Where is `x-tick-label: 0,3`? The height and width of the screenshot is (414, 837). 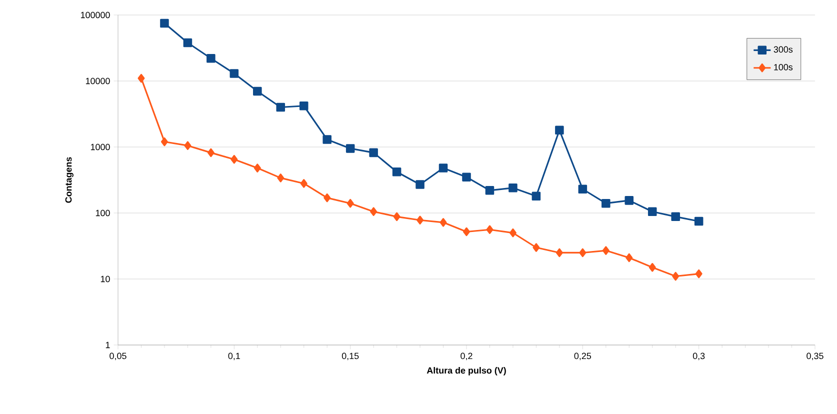 x-tick-label: 0,3 is located at coordinates (698, 356).